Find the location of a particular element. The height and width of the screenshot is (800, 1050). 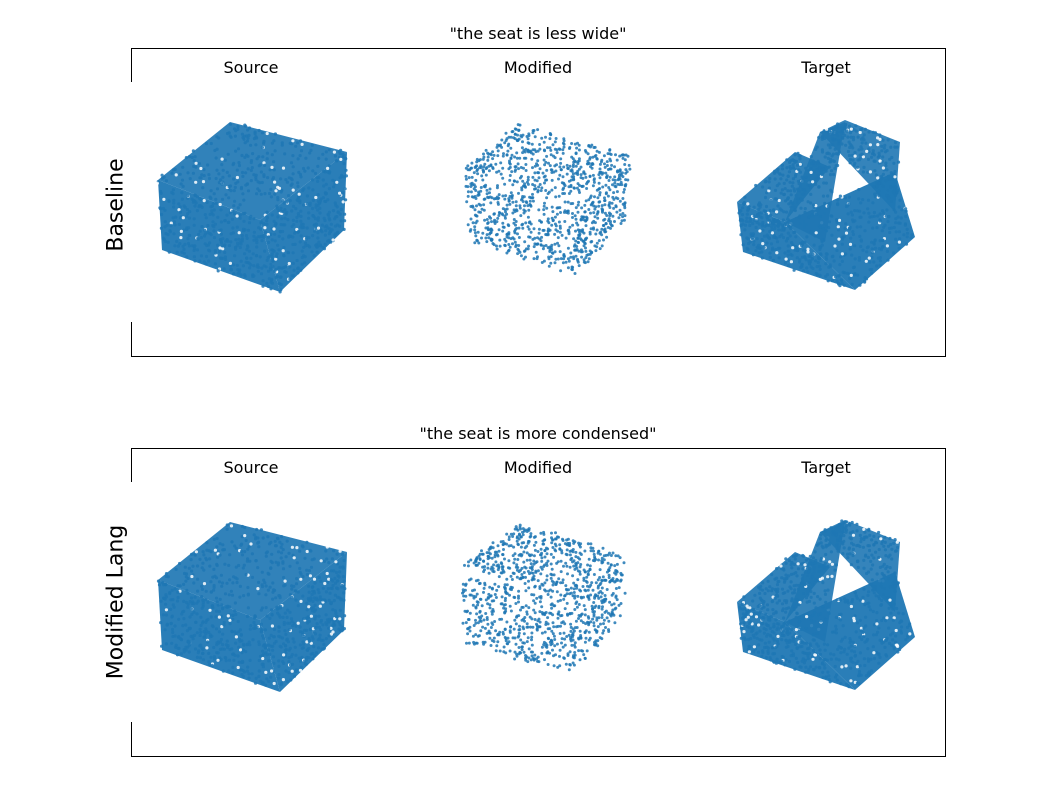

point-cloud-target-modified-lang is located at coordinates (825, 604).